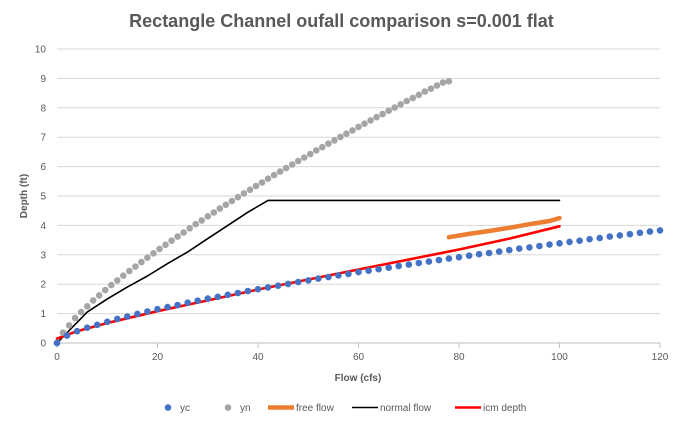  I want to click on x-tick-label: 120, so click(660, 357).